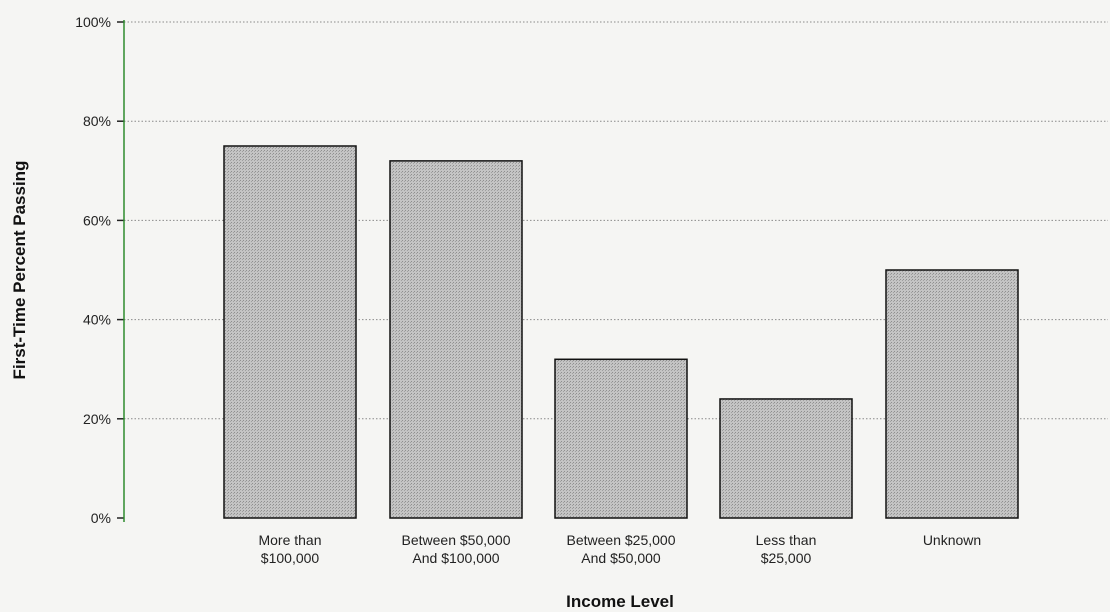 The width and height of the screenshot is (1110, 612). Describe the element at coordinates (101, 518) in the screenshot. I see `y-tick-label: 0%` at that location.